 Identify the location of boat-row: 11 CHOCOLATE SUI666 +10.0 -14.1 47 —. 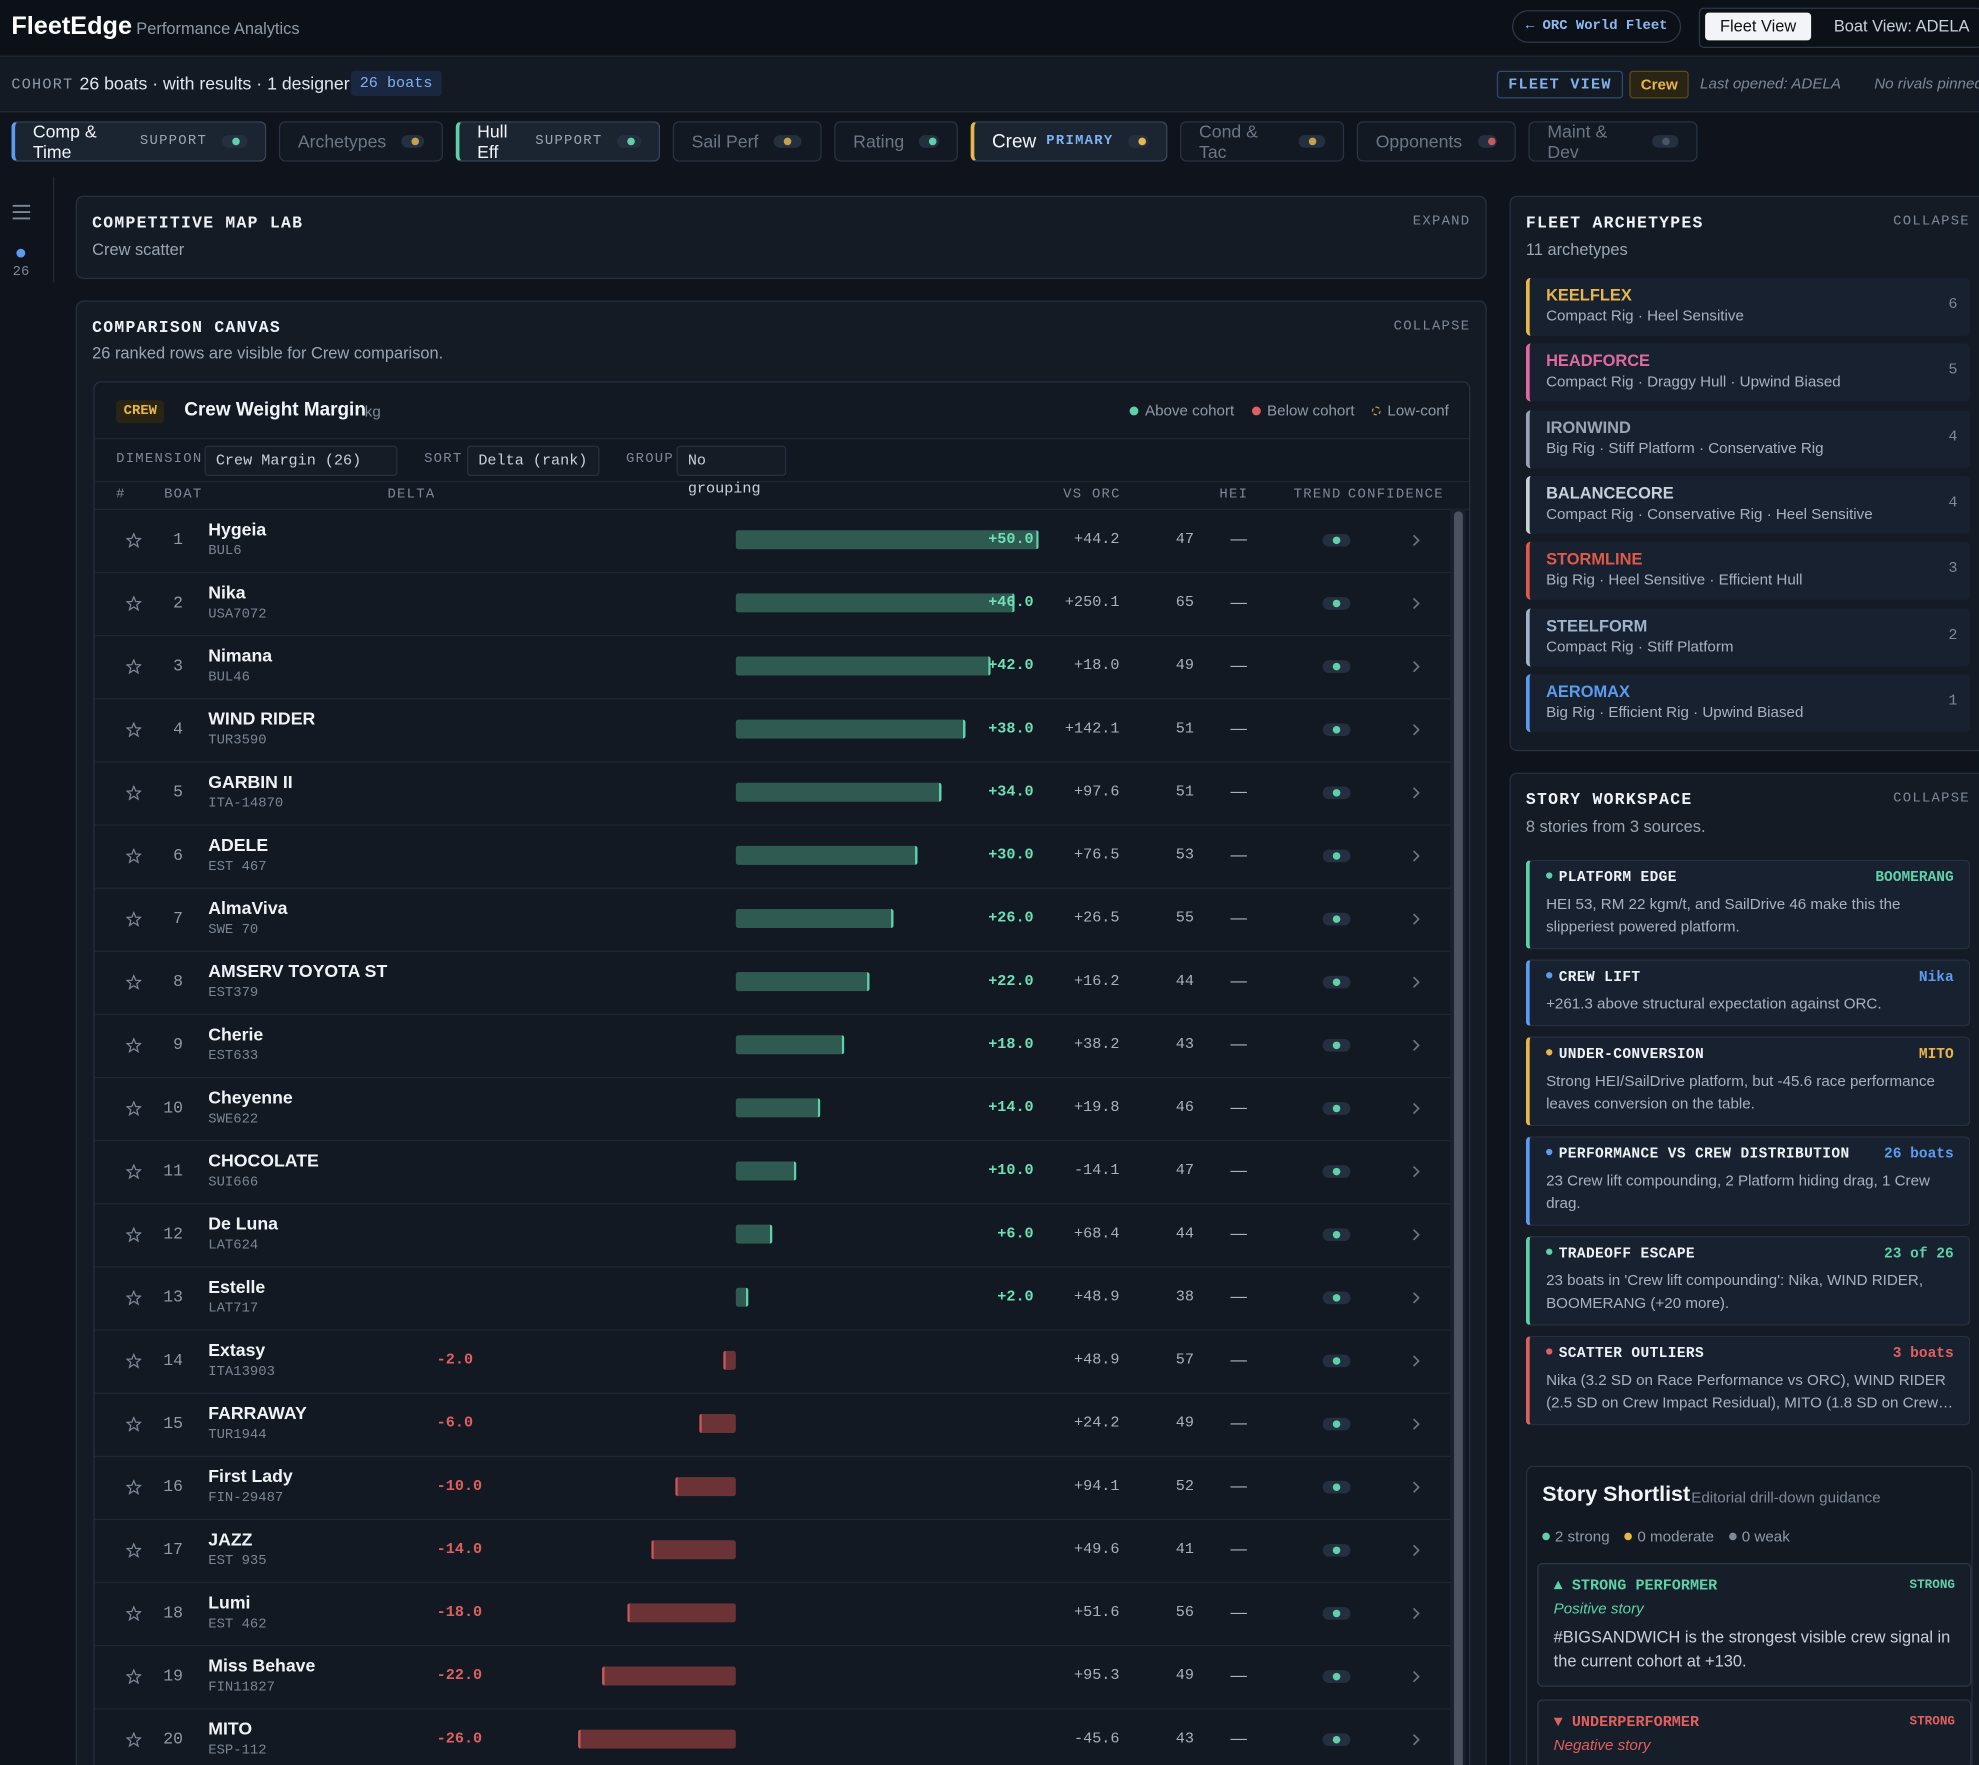
(772, 1172).